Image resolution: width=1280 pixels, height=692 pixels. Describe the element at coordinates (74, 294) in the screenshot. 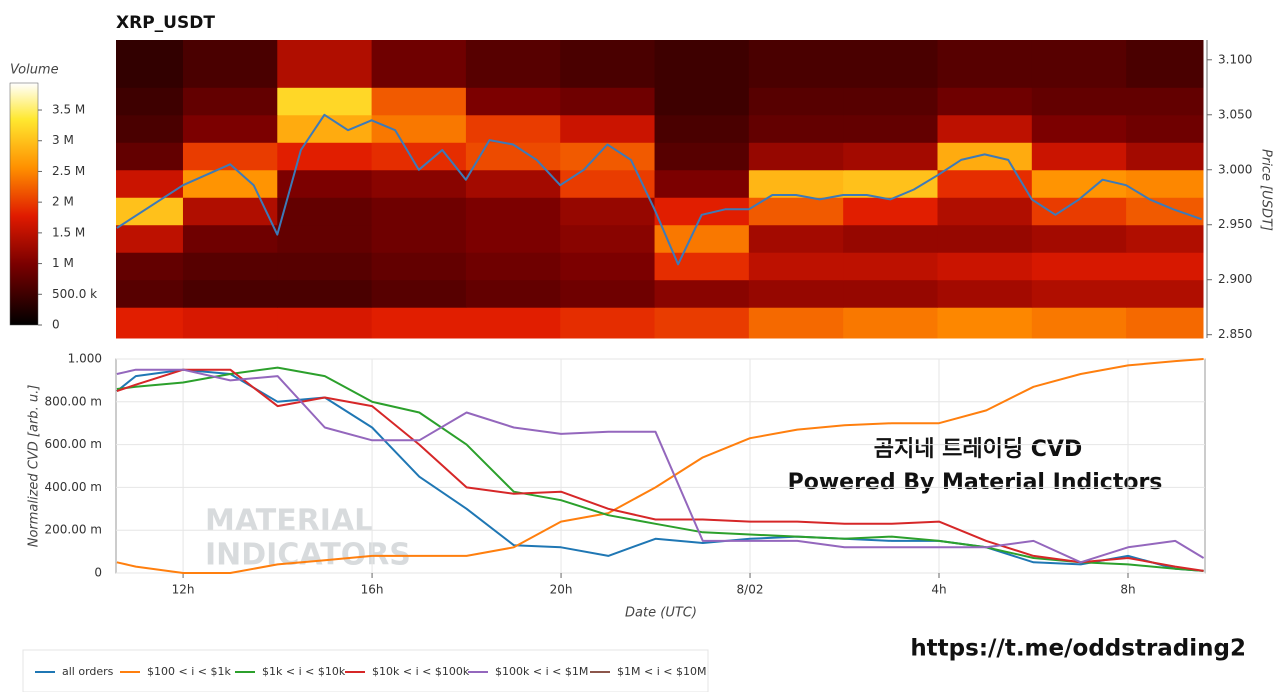

I see `colorbar-tick-label: 500.0 k` at that location.